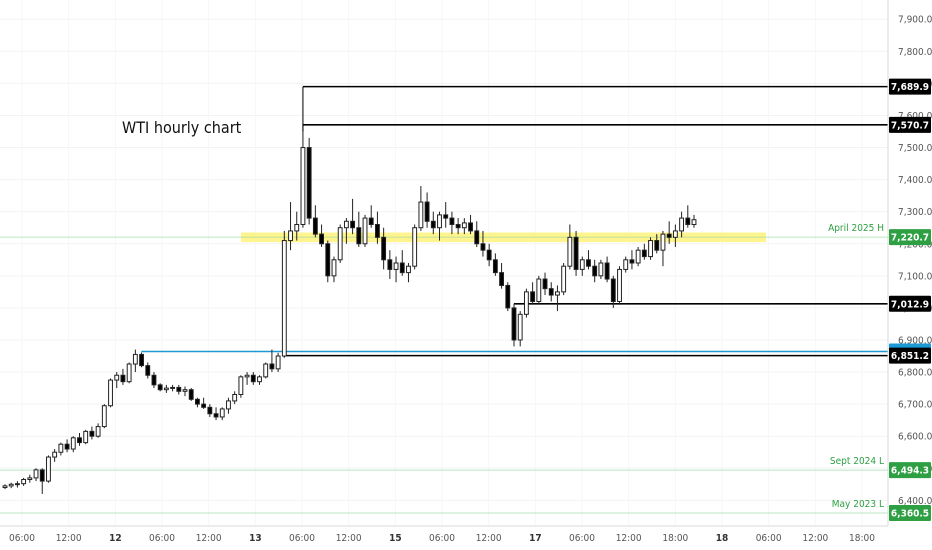 The width and height of the screenshot is (932, 550). What do you see at coordinates (915, 437) in the screenshot?
I see `price-tick-label: 6,600.0` at bounding box center [915, 437].